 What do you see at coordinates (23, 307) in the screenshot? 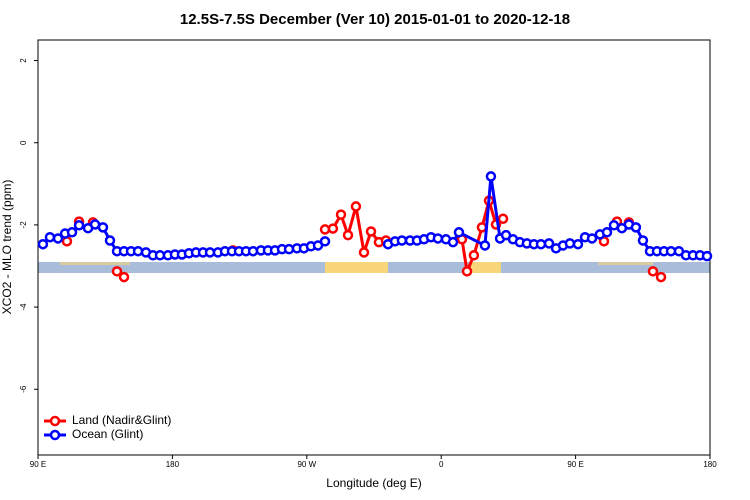
I see `y-tick-label: -4` at bounding box center [23, 307].